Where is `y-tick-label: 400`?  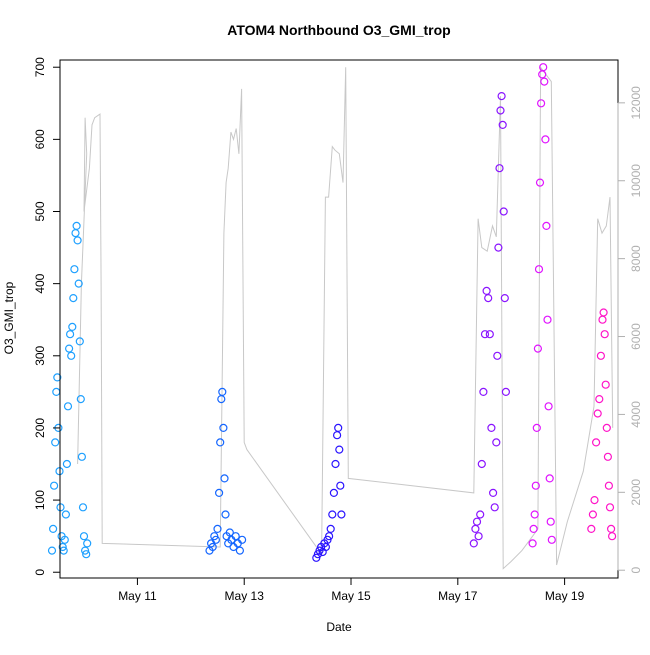
y-tick-label: 400 is located at coordinates (40, 283).